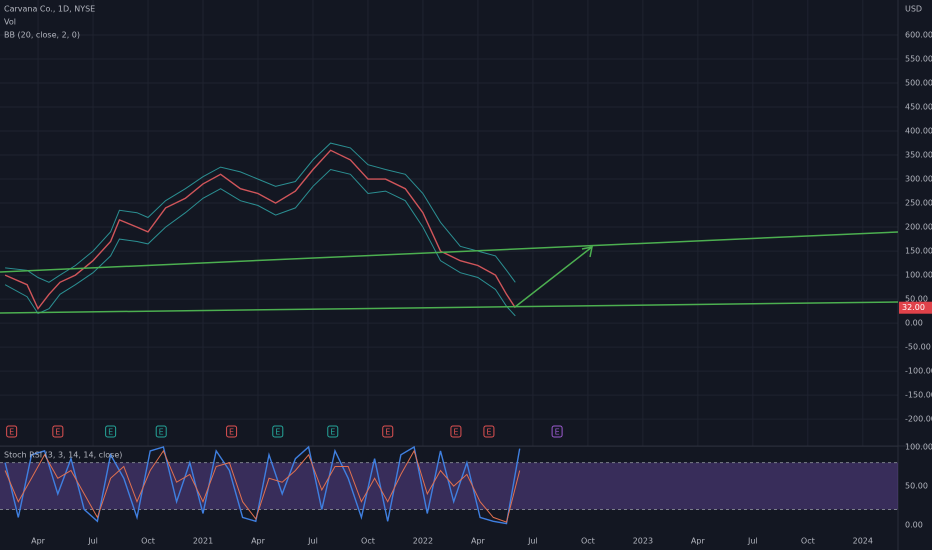  Describe the element at coordinates (918, 395) in the screenshot. I see `y-tick-label: -150.00` at that location.